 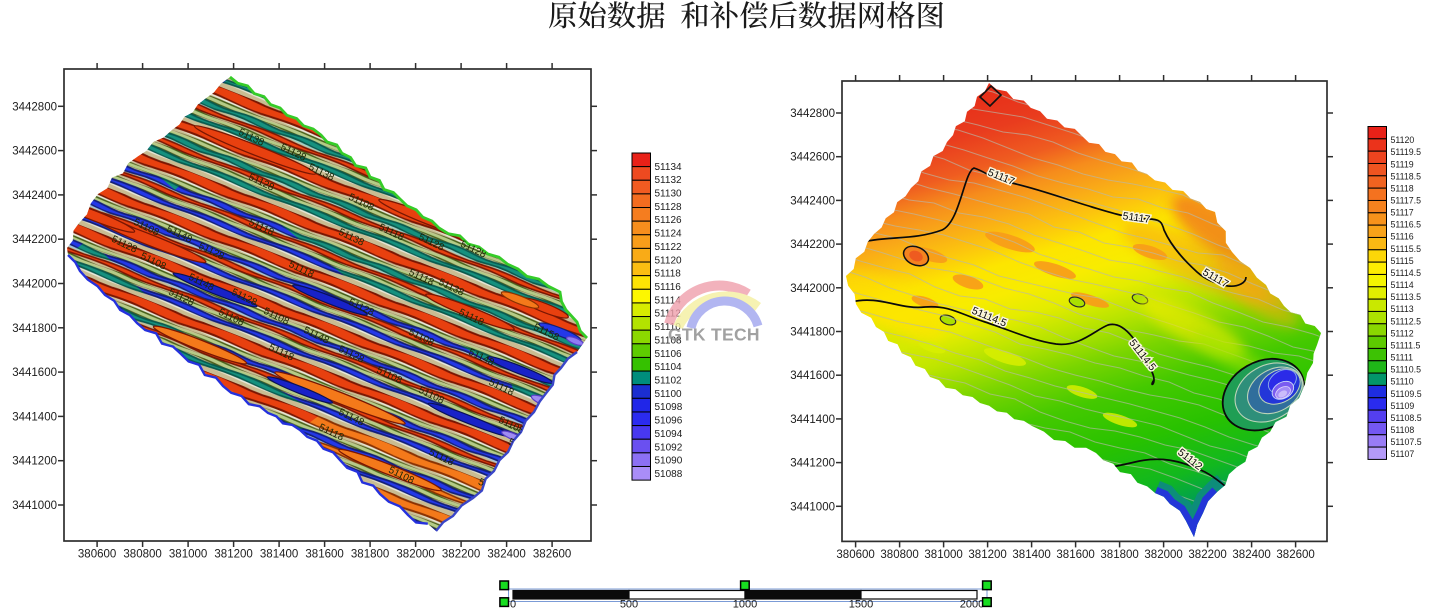 I want to click on svg-text: 51109.5, so click(x=1406, y=394).